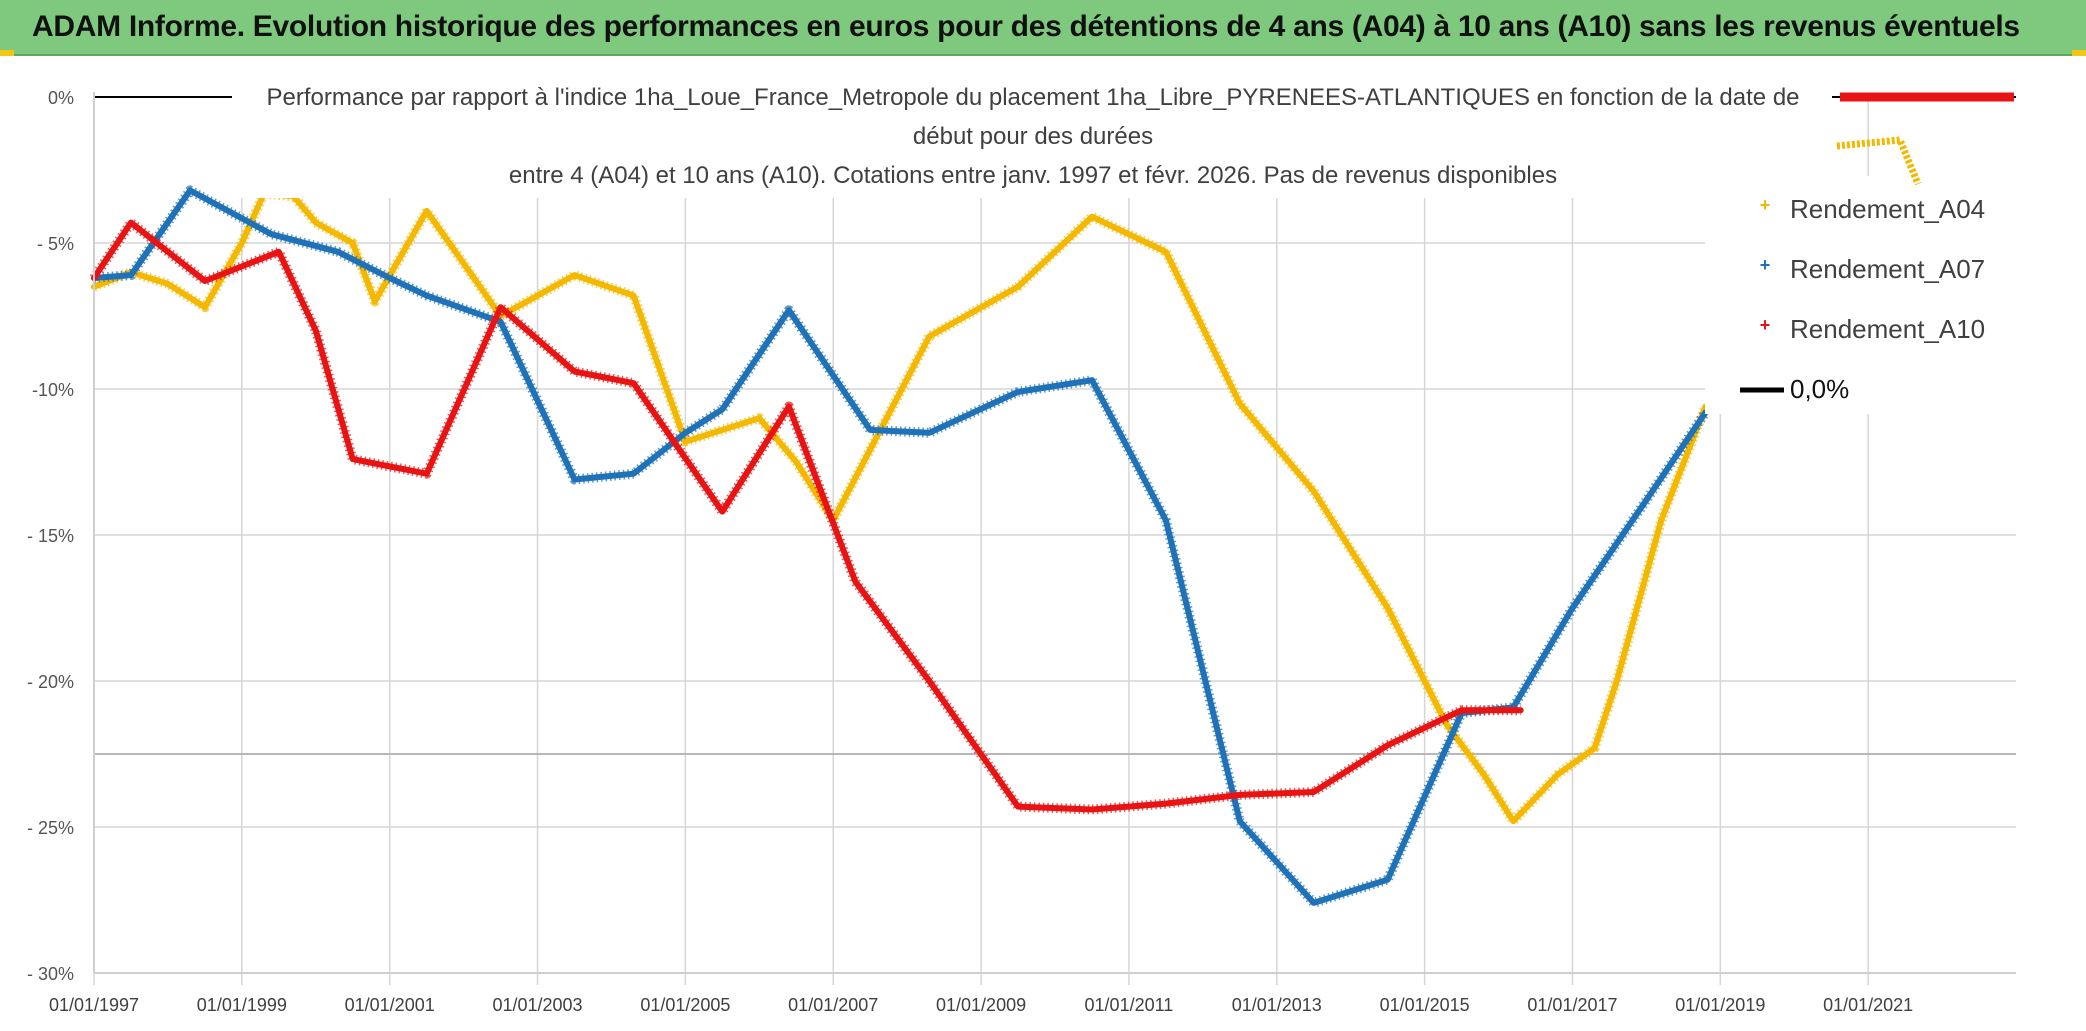 This screenshot has width=2086, height=1031. I want to click on y-tick-label: - 25%, so click(50, 828).